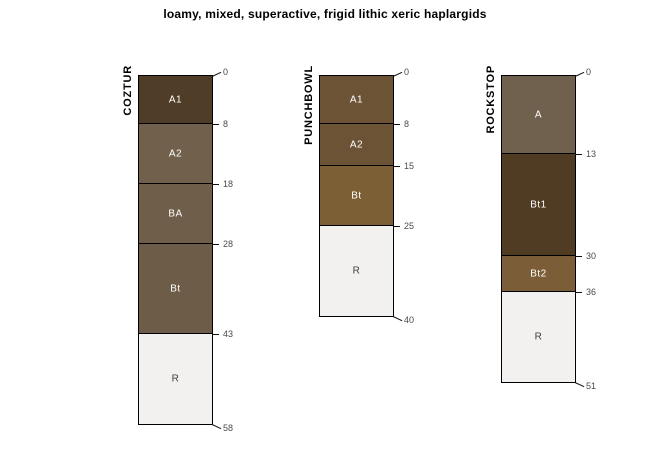 This screenshot has height=450, width=650. I want to click on horizon-rockstop-a: A, so click(538, 115).